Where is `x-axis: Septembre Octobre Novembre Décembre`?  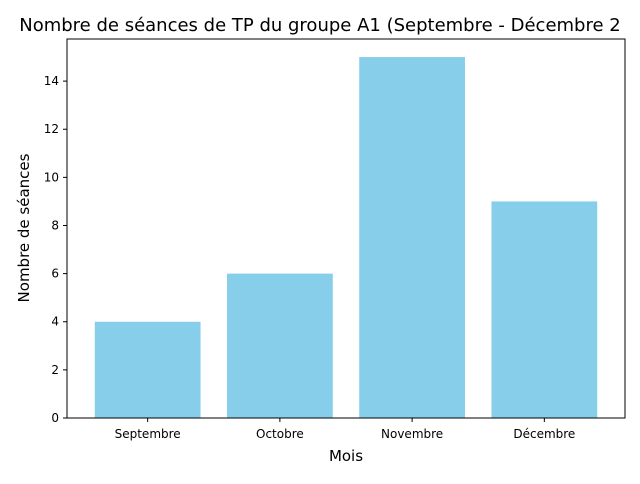
x-axis: Septembre Octobre Novembre Décembre is located at coordinates (345, 429).